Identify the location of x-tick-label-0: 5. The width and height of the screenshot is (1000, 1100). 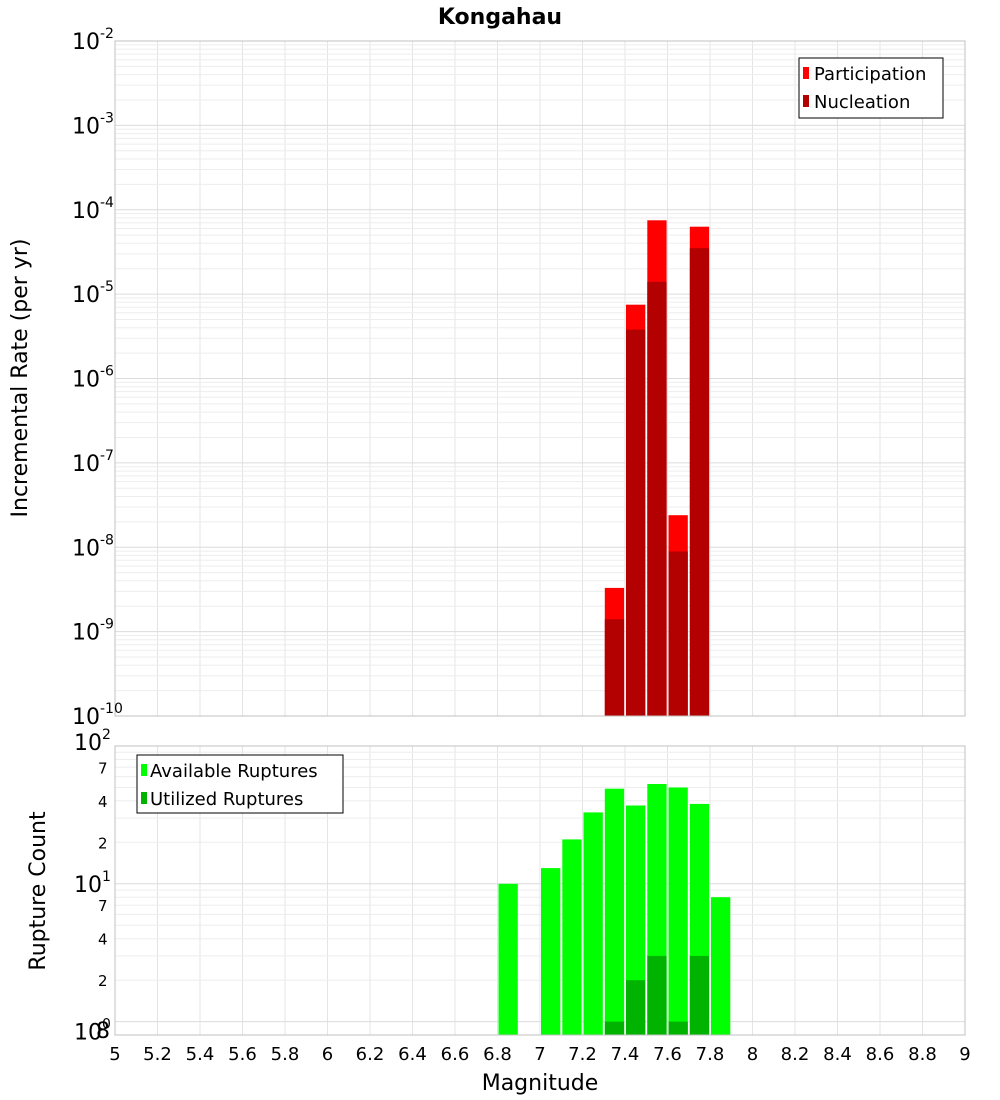
(114, 1054).